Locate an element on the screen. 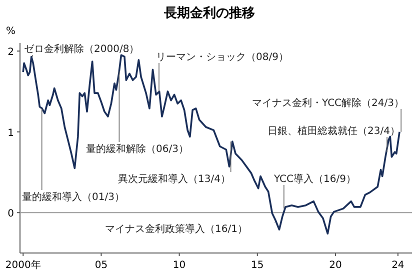 The width and height of the screenshot is (419, 279). annotation: マイナス金利政策導入（16/1） is located at coordinates (176, 229).